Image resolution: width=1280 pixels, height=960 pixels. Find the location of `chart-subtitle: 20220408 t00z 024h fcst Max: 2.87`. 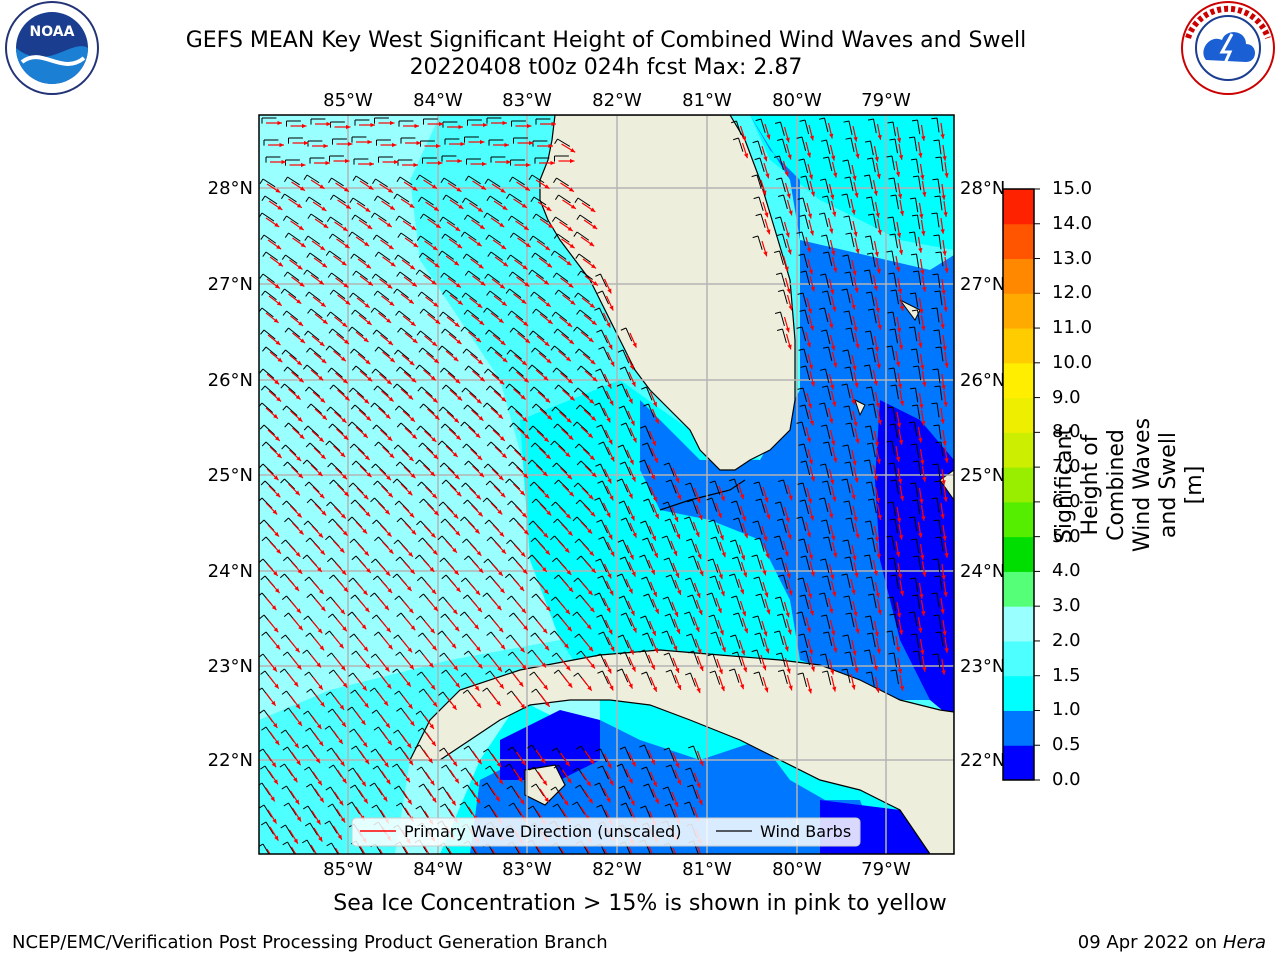

chart-subtitle: 20220408 t00z 024h fcst Max: 2.87 is located at coordinates (606, 67).